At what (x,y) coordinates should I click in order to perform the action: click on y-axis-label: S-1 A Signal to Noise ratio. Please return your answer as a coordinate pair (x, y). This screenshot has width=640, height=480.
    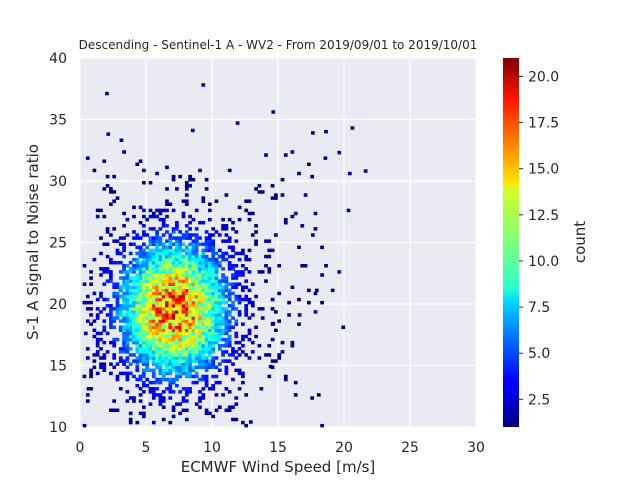
    Looking at the image, I should click on (33, 242).